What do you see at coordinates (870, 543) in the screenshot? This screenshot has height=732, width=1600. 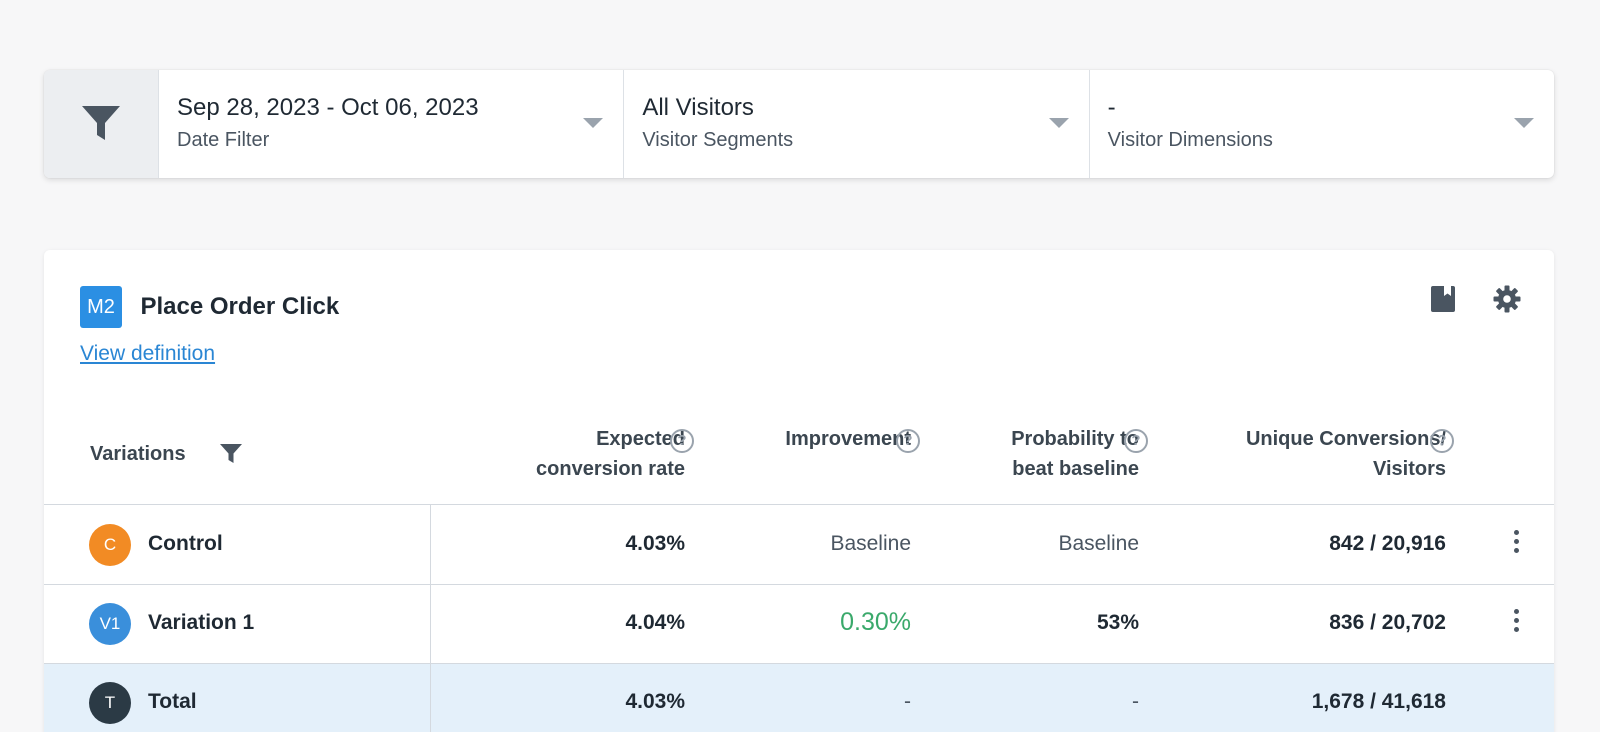 I see `improvement-value: Baseline` at bounding box center [870, 543].